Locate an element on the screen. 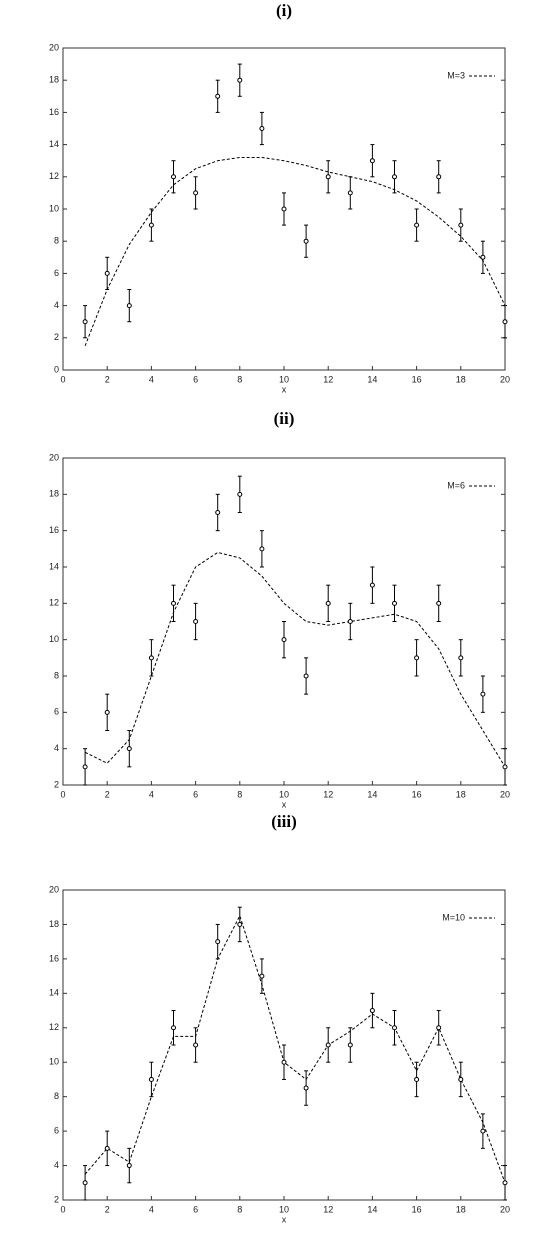 The width and height of the screenshot is (543, 1239). y-tick-label: 8 is located at coordinates (56, 675).